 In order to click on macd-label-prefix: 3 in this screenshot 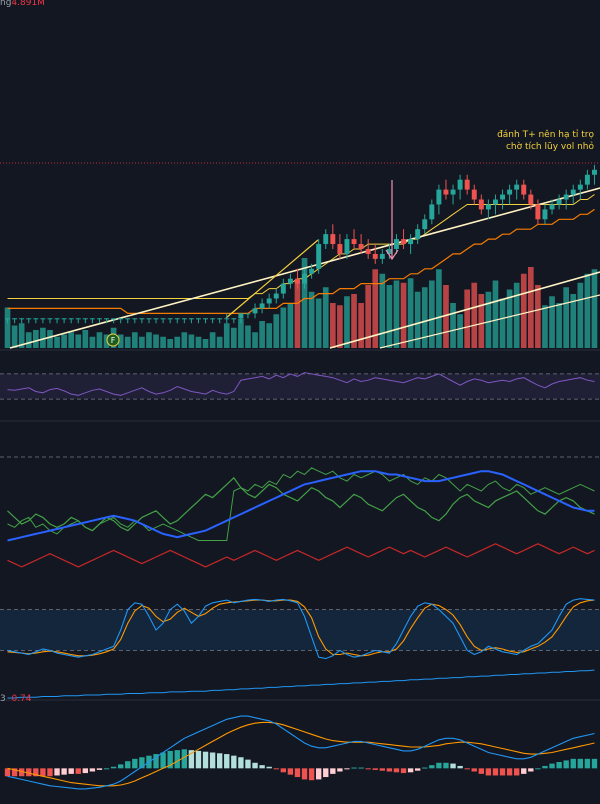, I will do `click(3, 699)`.